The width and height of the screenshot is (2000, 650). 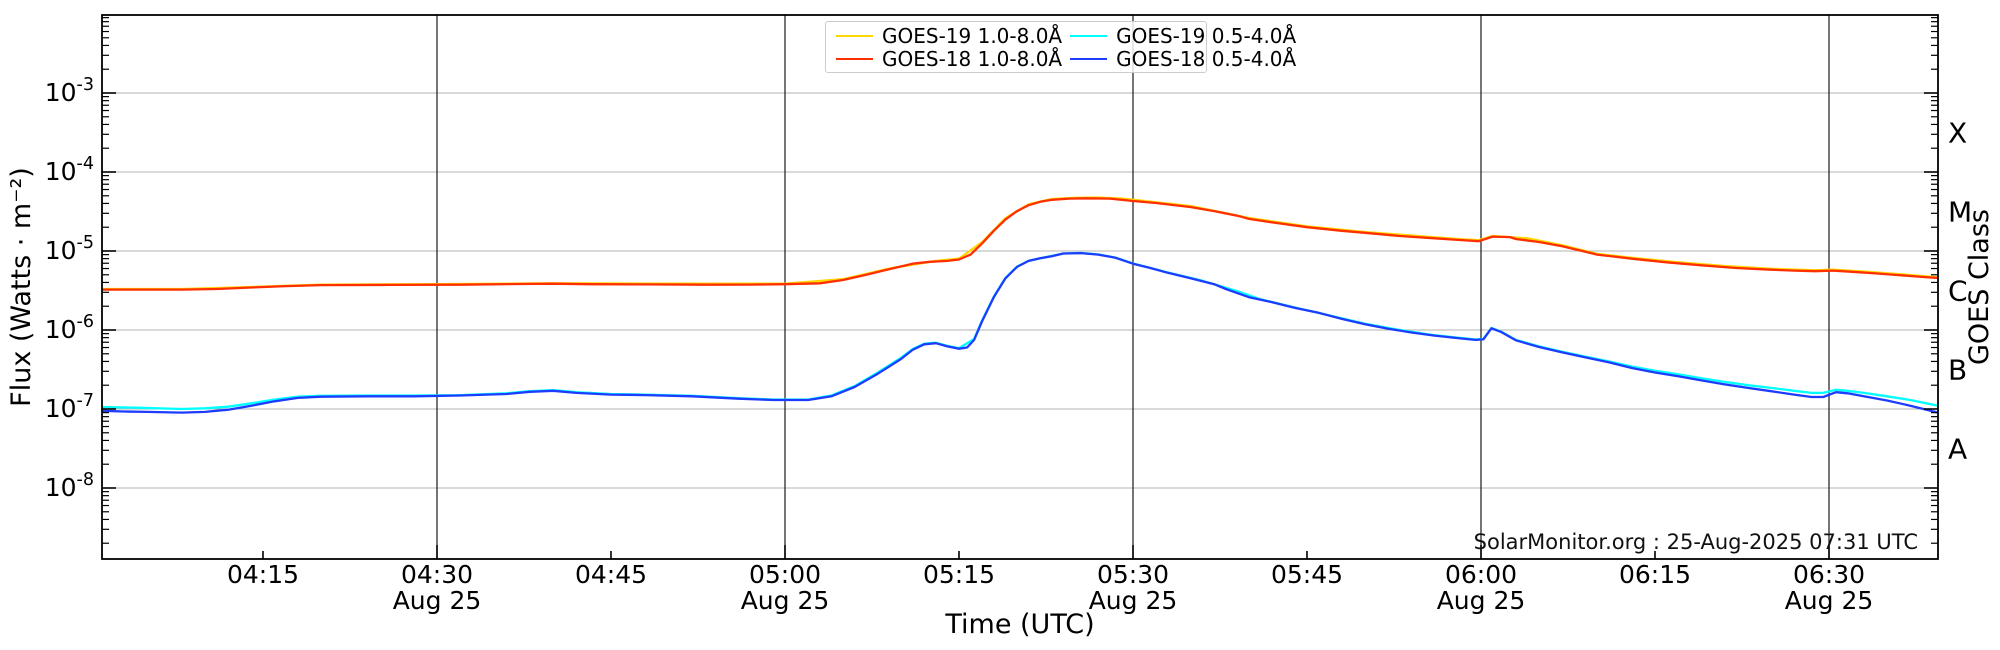 I want to click on legend-label: GOES-18 1.0-8.0Å, so click(x=972, y=58).